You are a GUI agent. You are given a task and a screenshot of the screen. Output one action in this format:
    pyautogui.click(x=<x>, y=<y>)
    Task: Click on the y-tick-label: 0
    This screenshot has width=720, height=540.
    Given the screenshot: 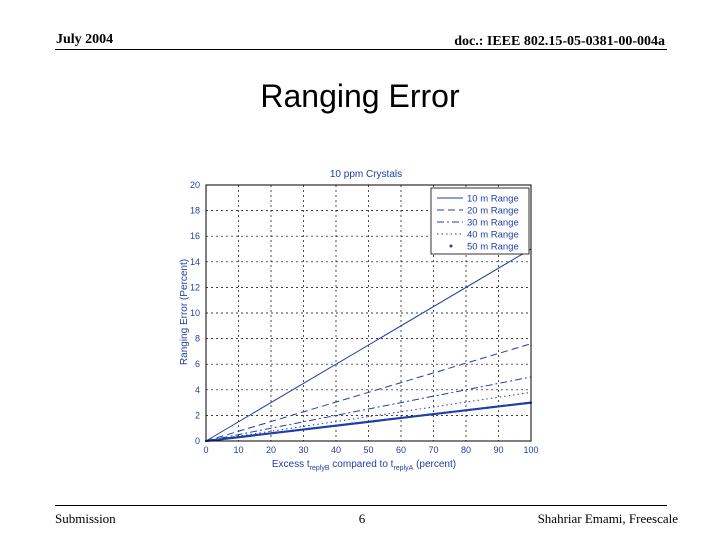 What is the action you would take?
    pyautogui.click(x=197, y=441)
    